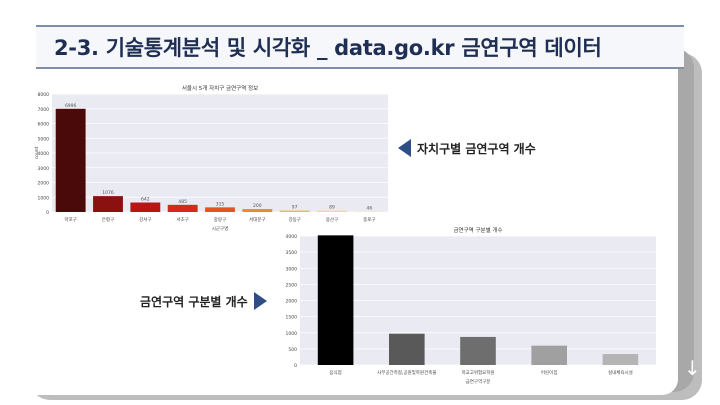  Describe the element at coordinates (404, 148) in the screenshot. I see `arrow-left-icon` at that location.